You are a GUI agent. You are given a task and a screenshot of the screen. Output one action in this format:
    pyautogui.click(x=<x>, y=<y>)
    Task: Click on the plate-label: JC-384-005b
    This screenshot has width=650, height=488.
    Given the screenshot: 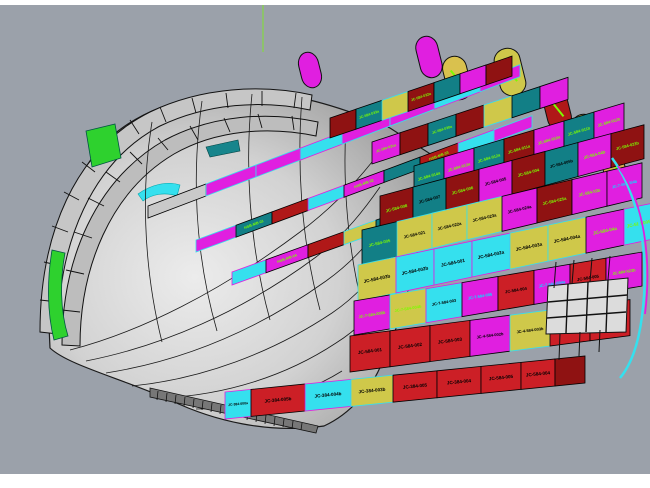 What is the action you would take?
    pyautogui.click(x=278, y=400)
    